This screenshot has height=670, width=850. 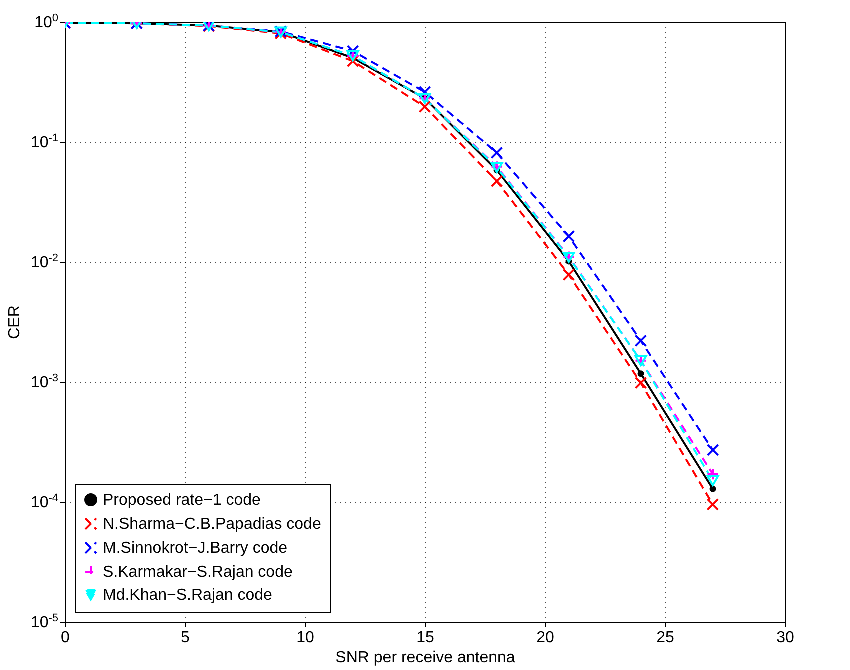 I want to click on legend-label: S.Karmakar−S.Rajan code, so click(x=198, y=572).